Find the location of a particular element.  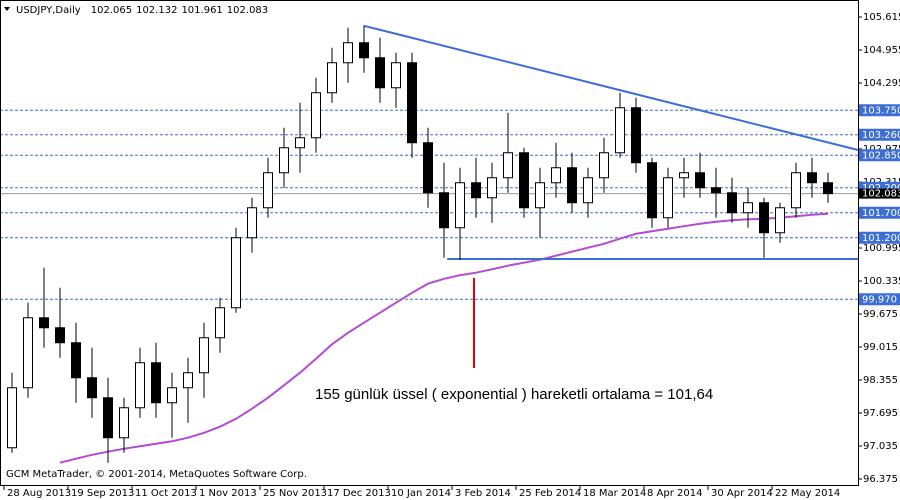

x-tick-label: 19 Sep 2013 is located at coordinates (102, 493).